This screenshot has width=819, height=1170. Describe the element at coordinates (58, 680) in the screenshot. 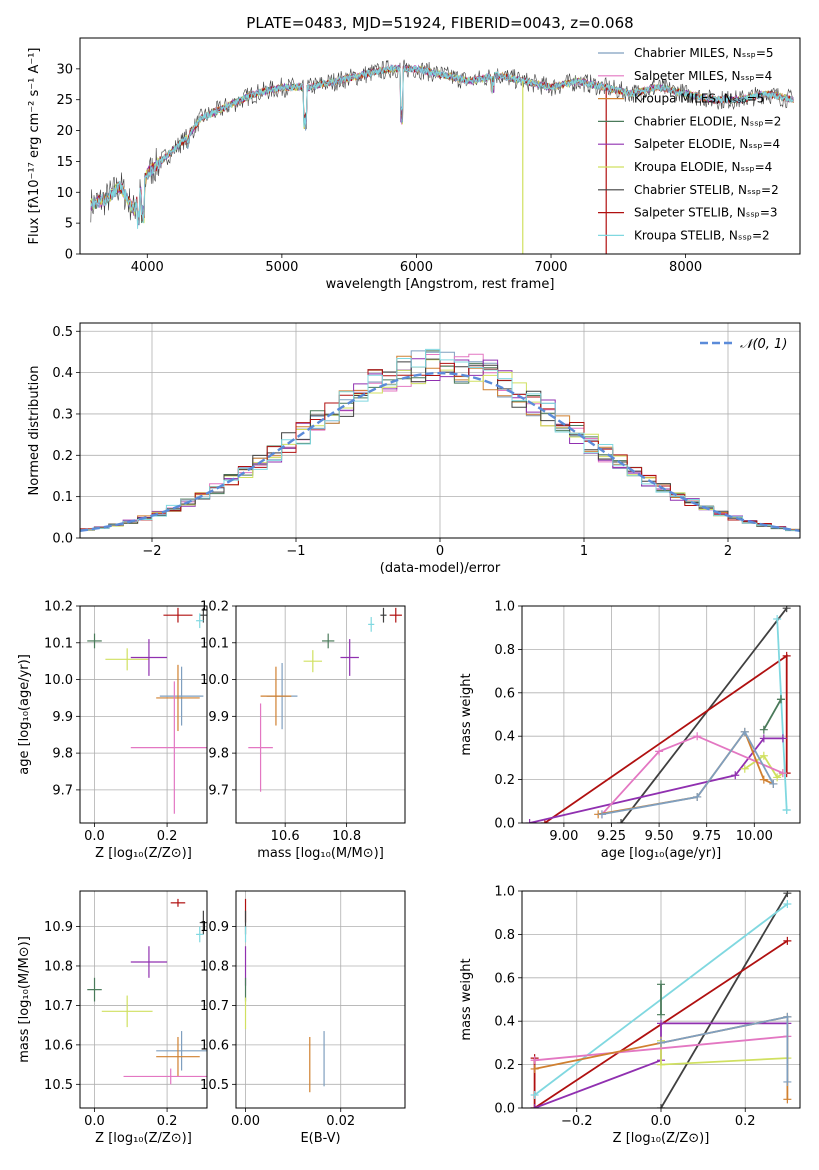

I see `y-tick-label: 10.0` at that location.